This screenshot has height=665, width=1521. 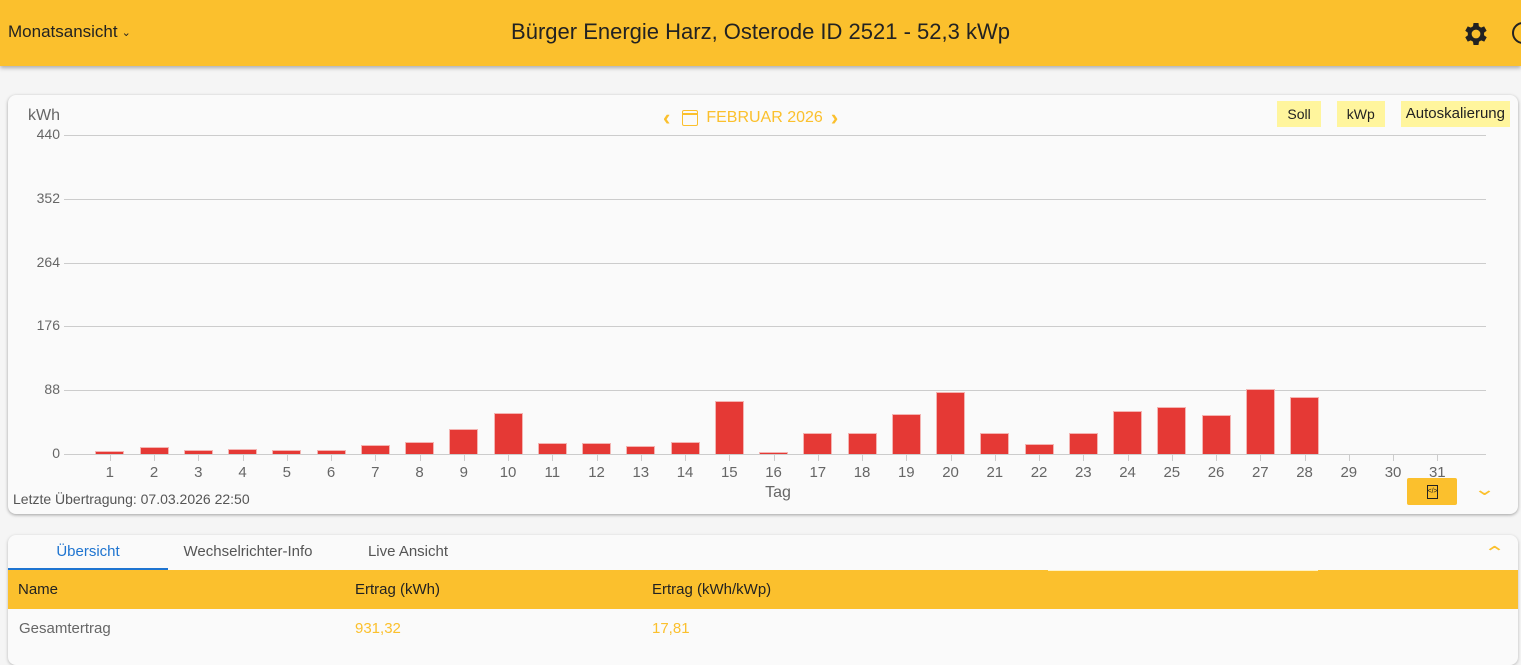 I want to click on x-tick-label: 13, so click(x=641, y=472).